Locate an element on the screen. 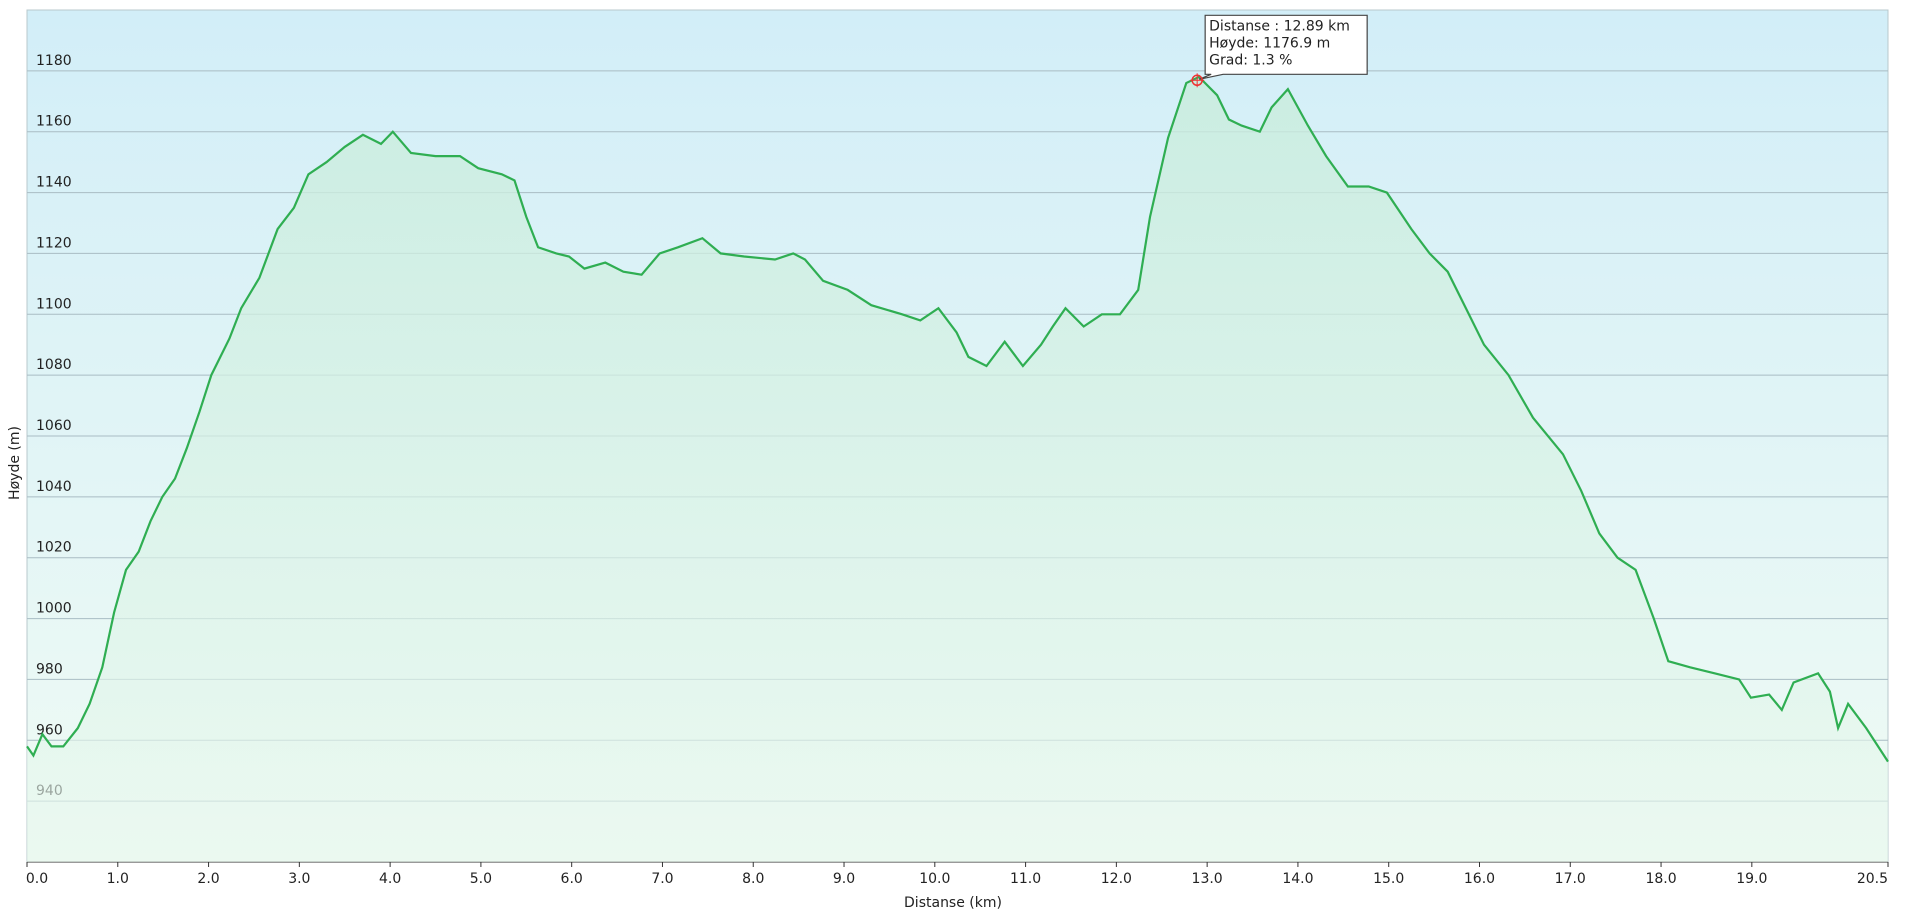 The width and height of the screenshot is (1905, 913). y-tick-label: 1000 is located at coordinates (54, 609).